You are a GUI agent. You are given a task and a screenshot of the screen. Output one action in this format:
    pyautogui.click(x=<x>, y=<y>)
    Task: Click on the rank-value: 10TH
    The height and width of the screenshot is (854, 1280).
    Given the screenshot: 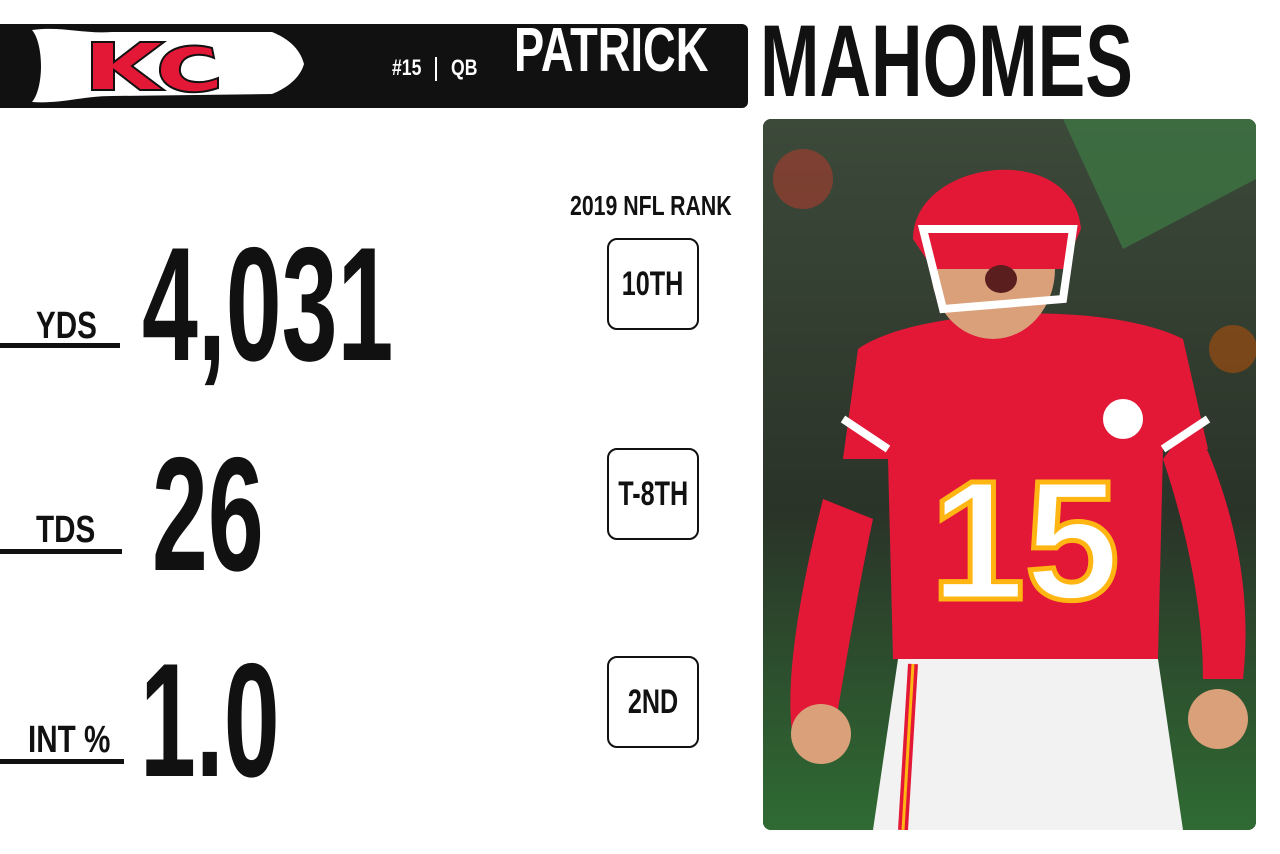 What is the action you would take?
    pyautogui.click(x=653, y=283)
    